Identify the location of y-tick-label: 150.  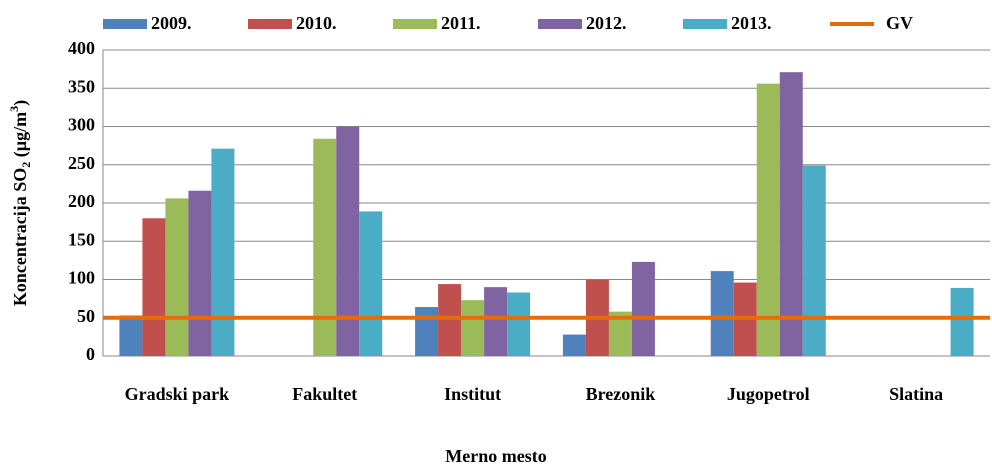
(81, 239).